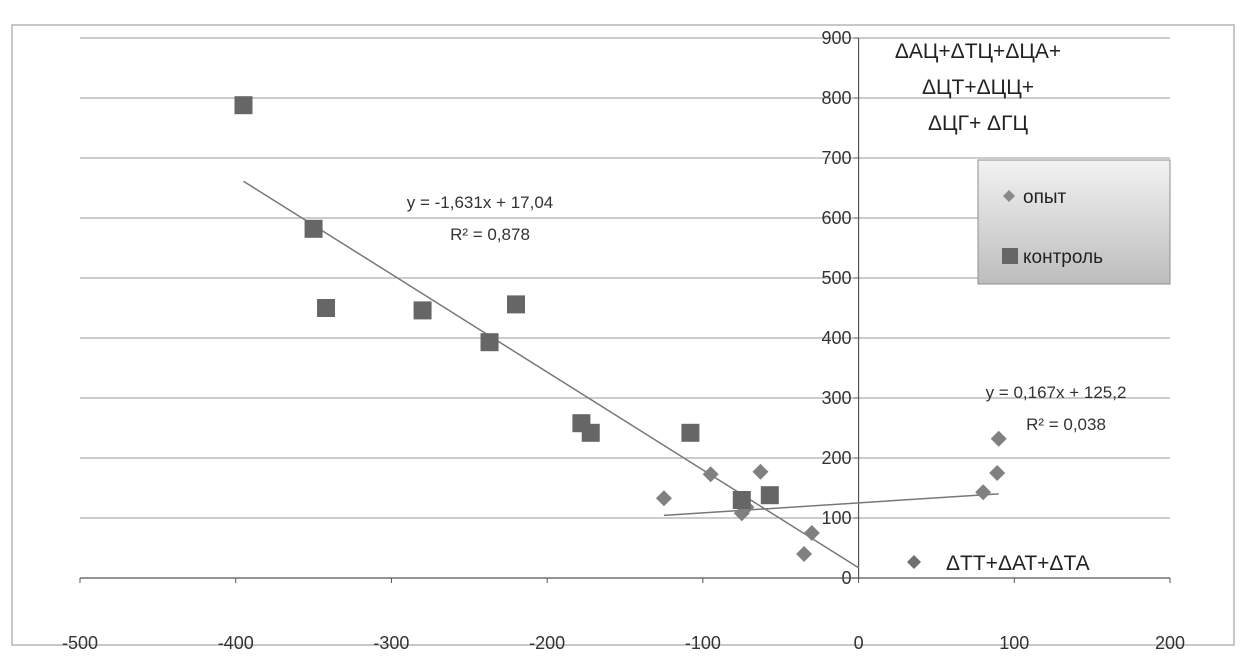 The image size is (1246, 661). Describe the element at coordinates (1170, 643) in the screenshot. I see `x-tick-label: 200` at that location.